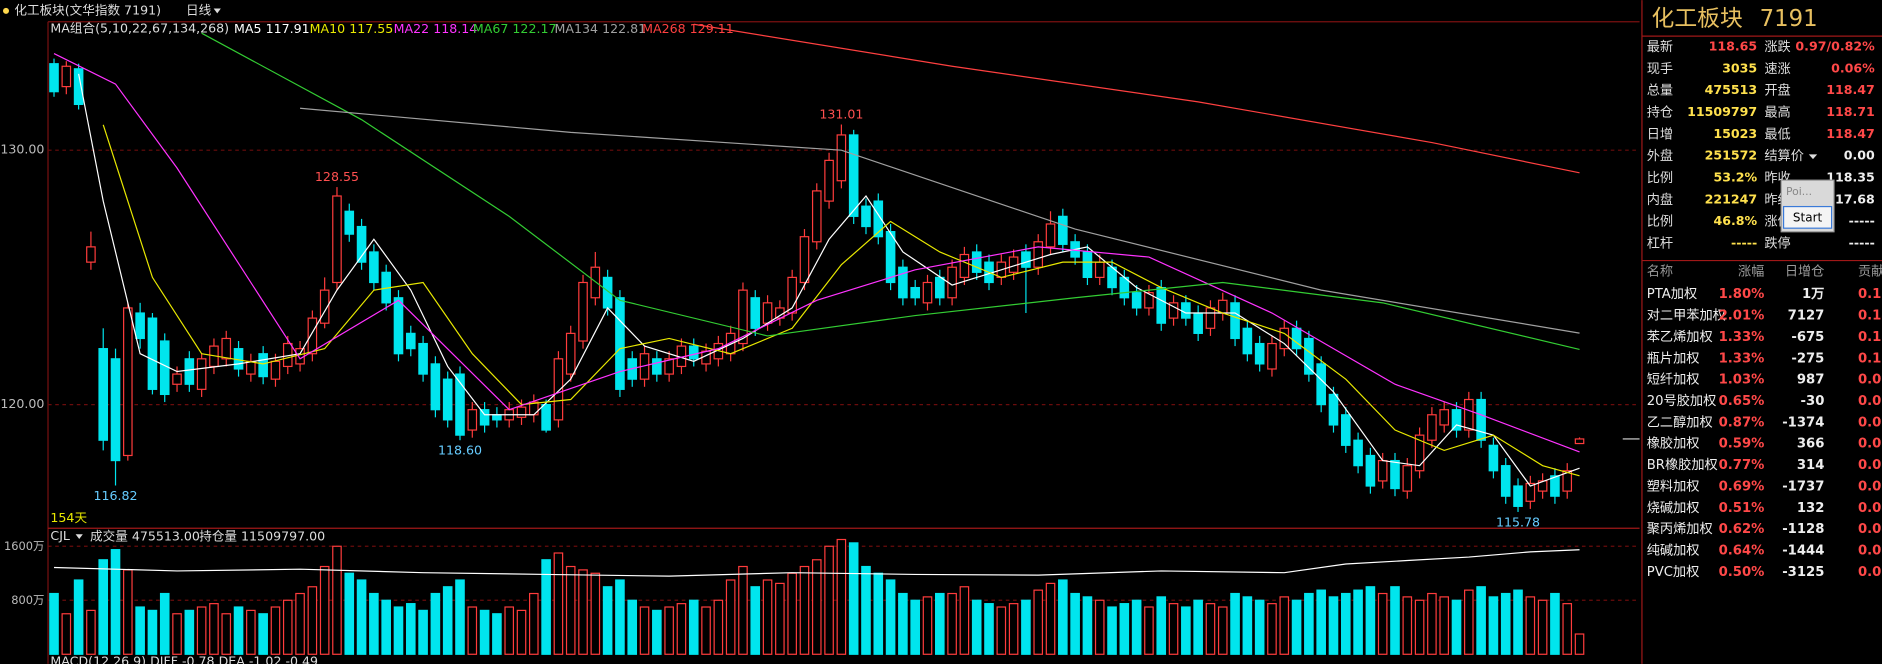 The image size is (1882, 664). What do you see at coordinates (217, 11) in the screenshot?
I see `period-caret` at bounding box center [217, 11].